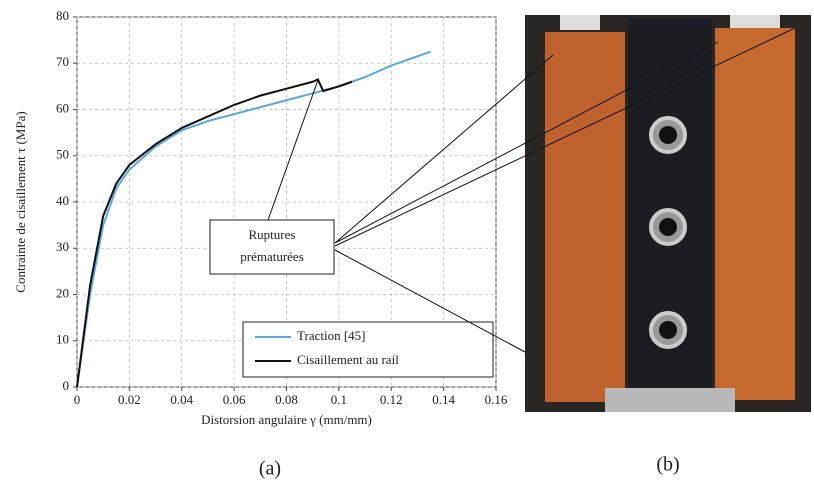 Image resolution: width=814 pixels, height=496 pixels. Describe the element at coordinates (286, 399) in the screenshot. I see `x-tick-label: 0.08` at that location.